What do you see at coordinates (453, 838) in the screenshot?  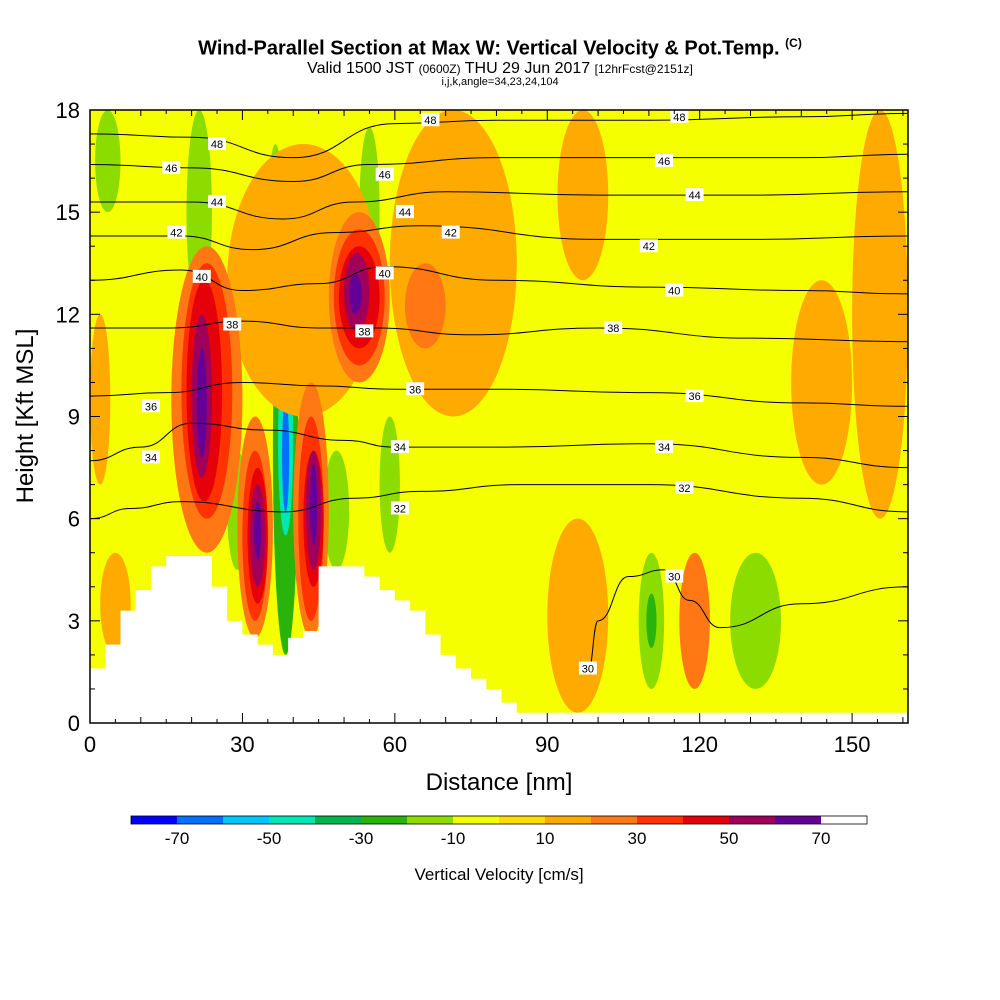 I see `colorbar-tick-label: -10` at bounding box center [453, 838].